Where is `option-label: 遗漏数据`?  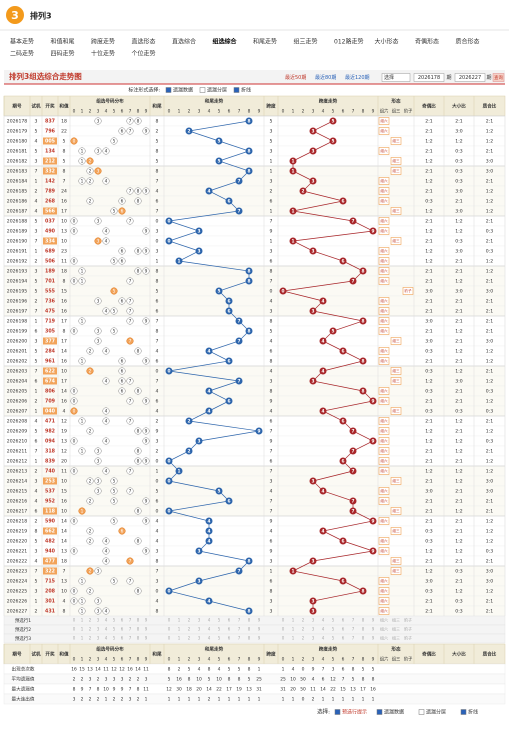
option-label: 遗漏数据 is located at coordinates (183, 90).